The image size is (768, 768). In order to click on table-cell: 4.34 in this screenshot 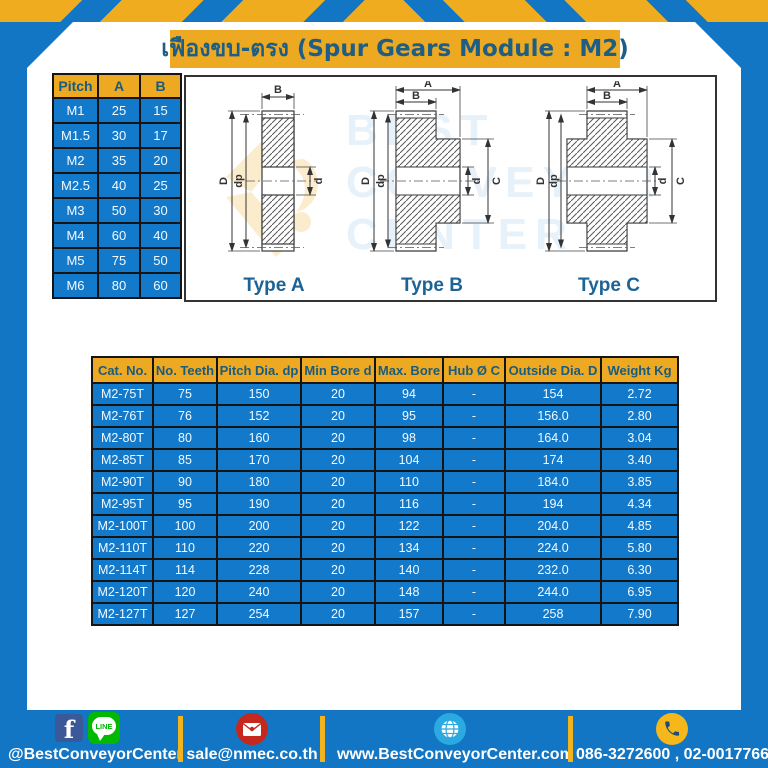, I will do `click(639, 504)`.